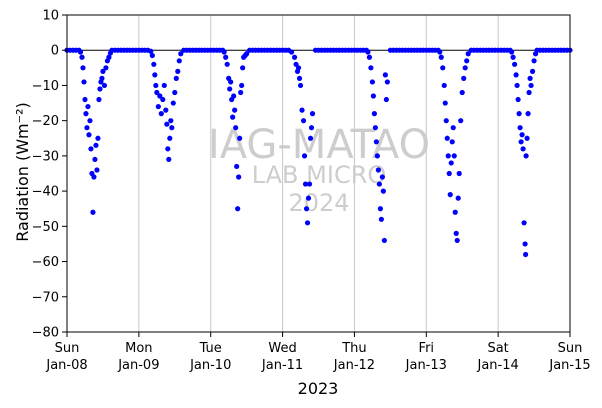  Describe the element at coordinates (282, 348) in the screenshot. I see `x-tick-label-day: Wed` at that location.